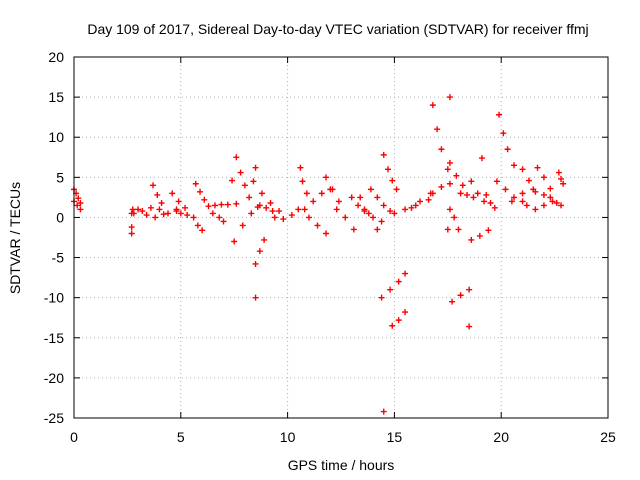 The image size is (640, 480). What do you see at coordinates (395, 437) in the screenshot?
I see `x-tick-label: 15` at bounding box center [395, 437].